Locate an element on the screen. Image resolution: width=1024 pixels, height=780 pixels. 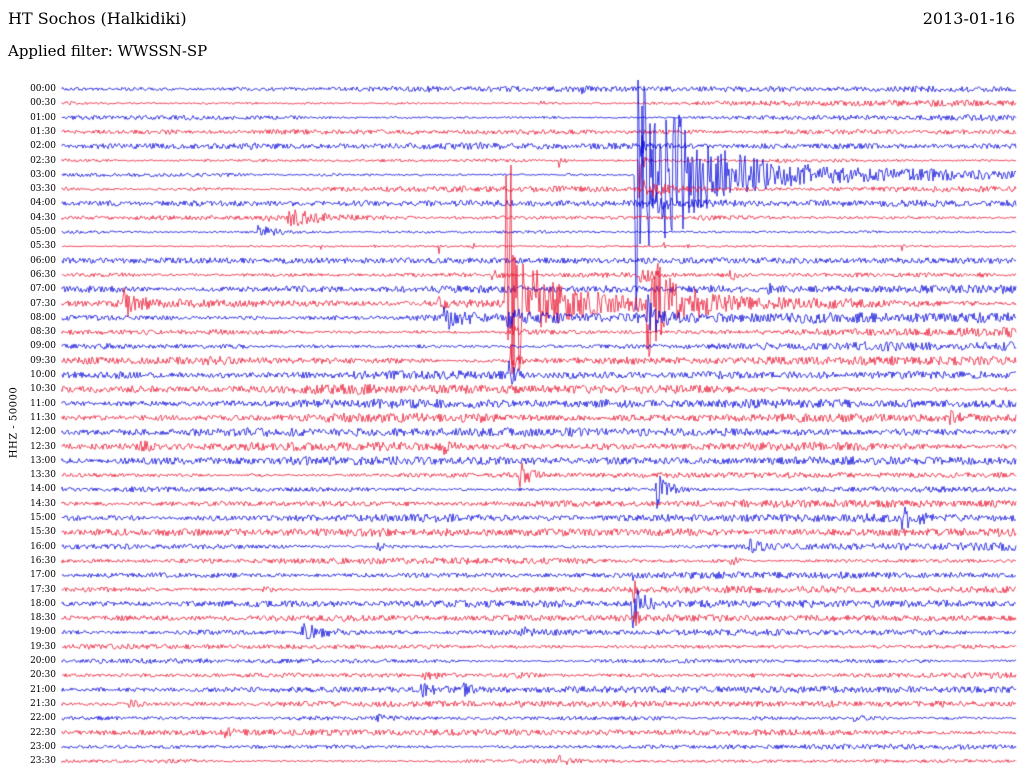
time-label: 02:30 is located at coordinates (43, 160).